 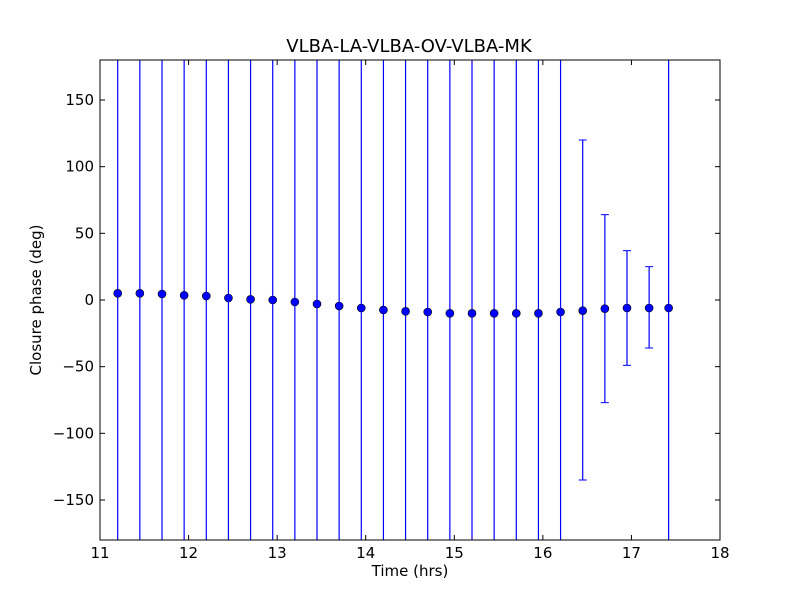 What do you see at coordinates (84, 233) in the screenshot?
I see `y-tick-label: 50` at bounding box center [84, 233].